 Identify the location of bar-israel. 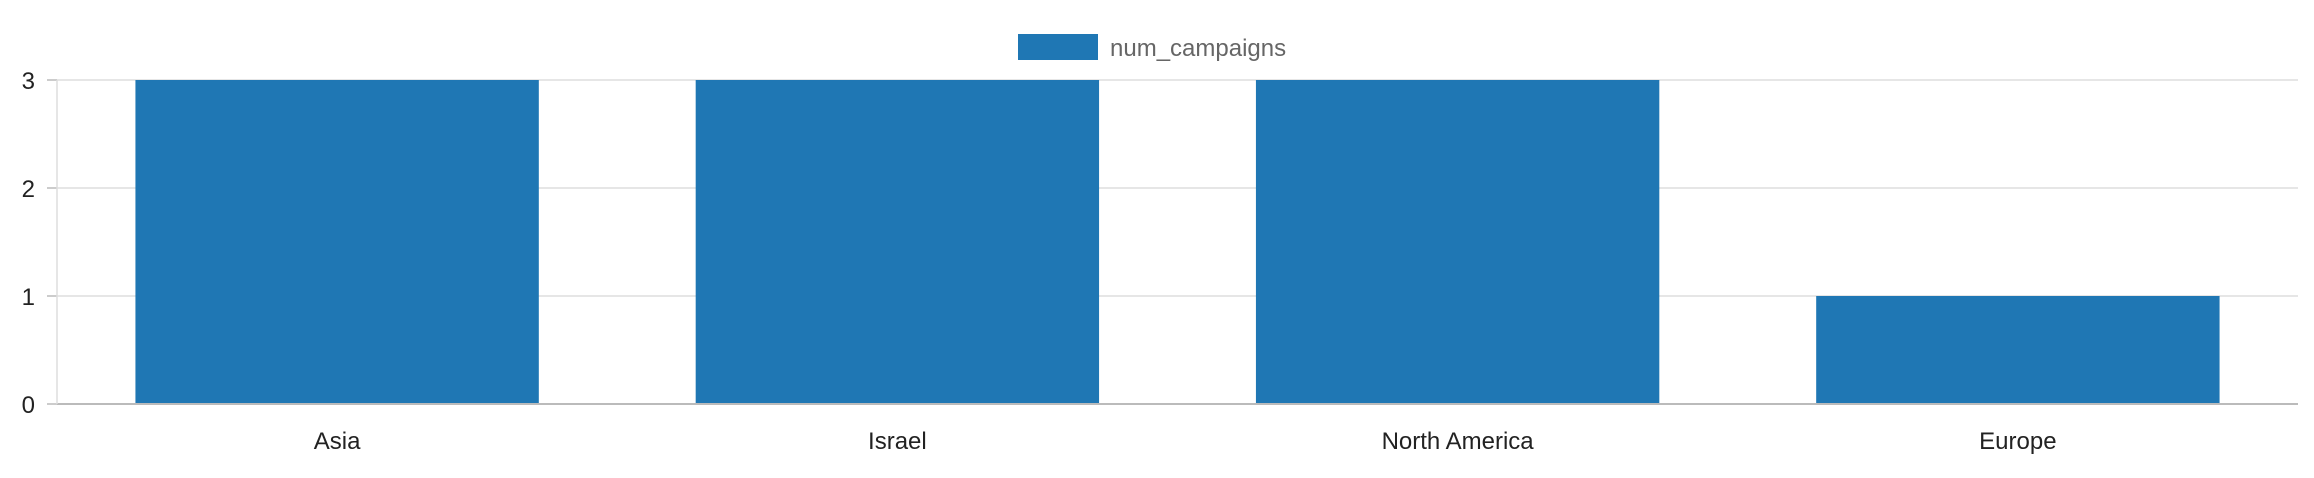
(897, 242).